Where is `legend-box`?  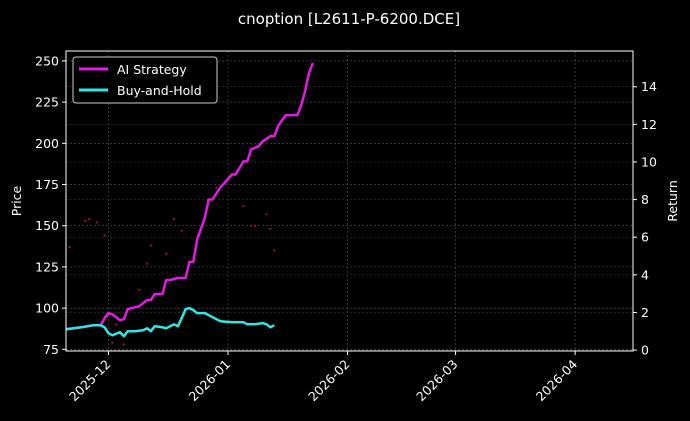
legend-box is located at coordinates (145, 80).